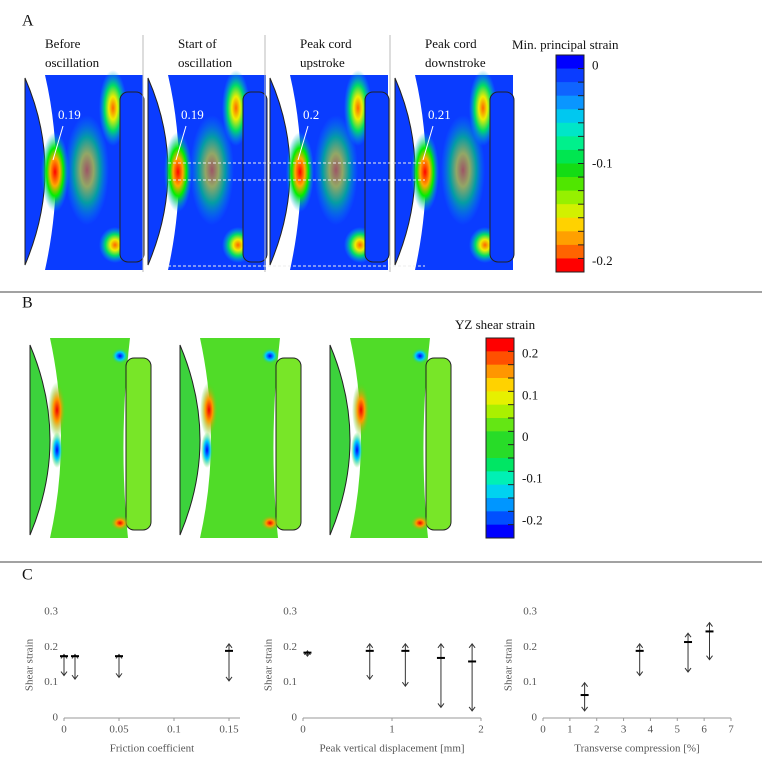 The image size is (762, 775). What do you see at coordinates (197, 43) in the screenshot?
I see `column-title: Start of` at bounding box center [197, 43].